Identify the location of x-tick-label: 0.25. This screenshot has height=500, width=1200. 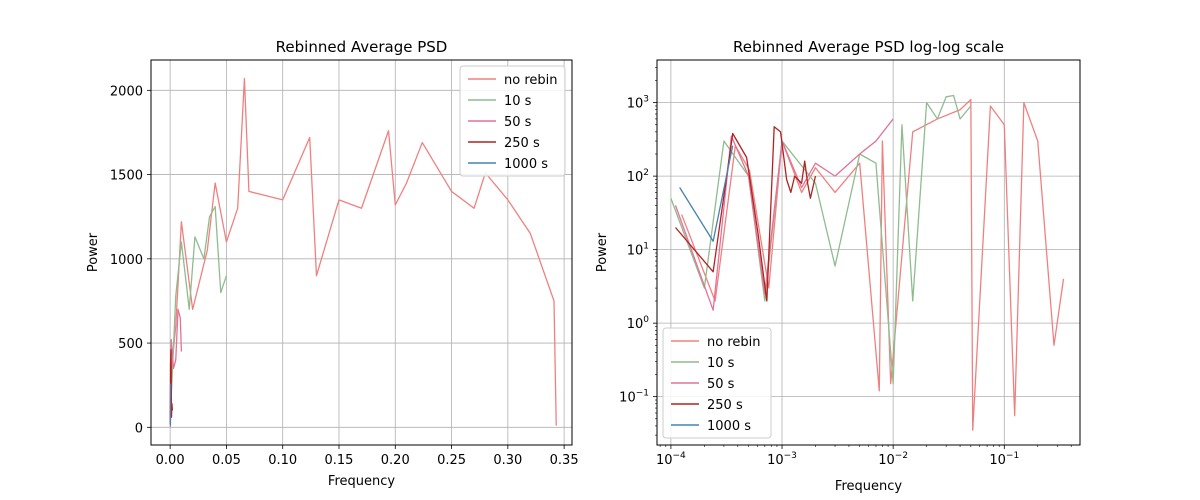
(451, 460).